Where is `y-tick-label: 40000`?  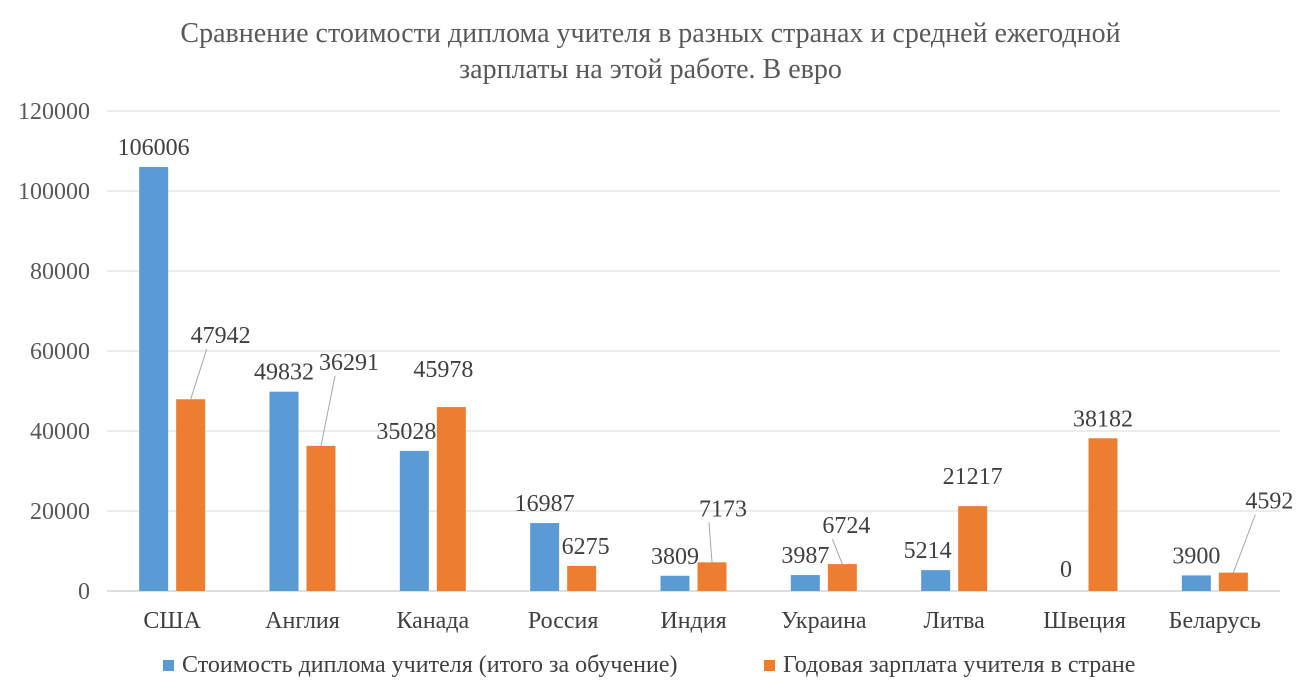
y-tick-label: 40000 is located at coordinates (60, 432).